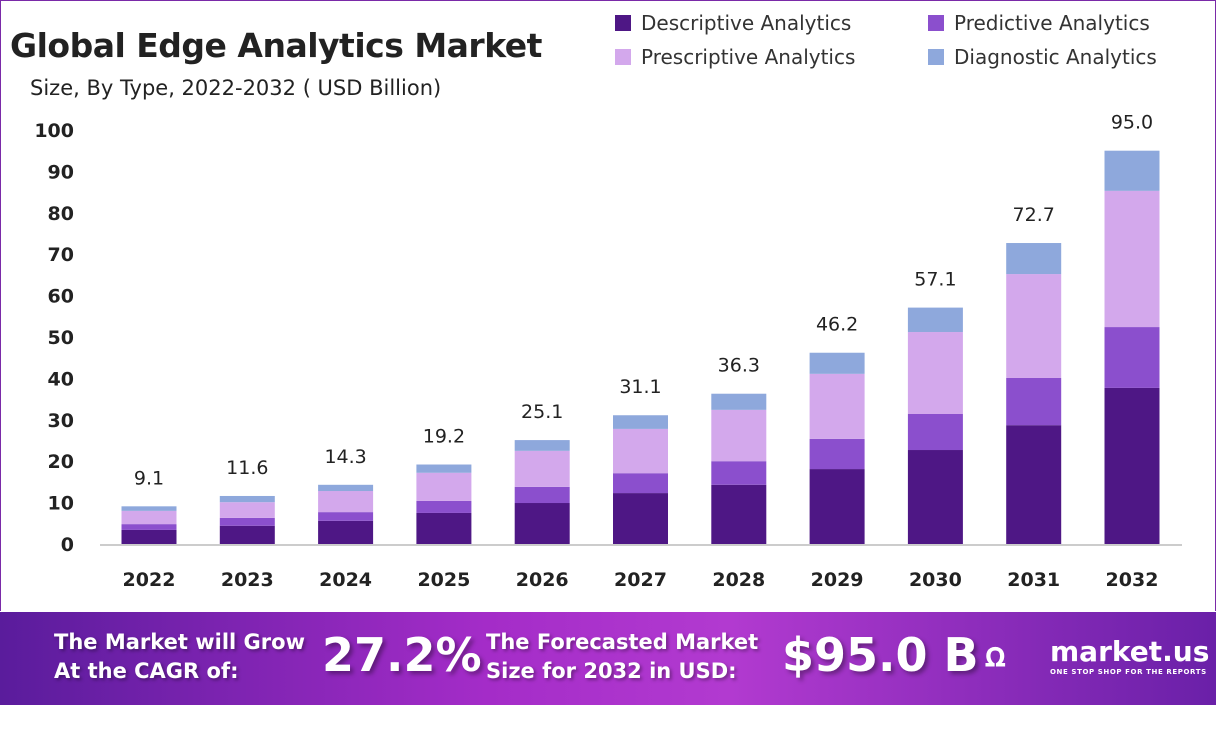  I want to click on y-tick-label: 30, so click(61, 421).